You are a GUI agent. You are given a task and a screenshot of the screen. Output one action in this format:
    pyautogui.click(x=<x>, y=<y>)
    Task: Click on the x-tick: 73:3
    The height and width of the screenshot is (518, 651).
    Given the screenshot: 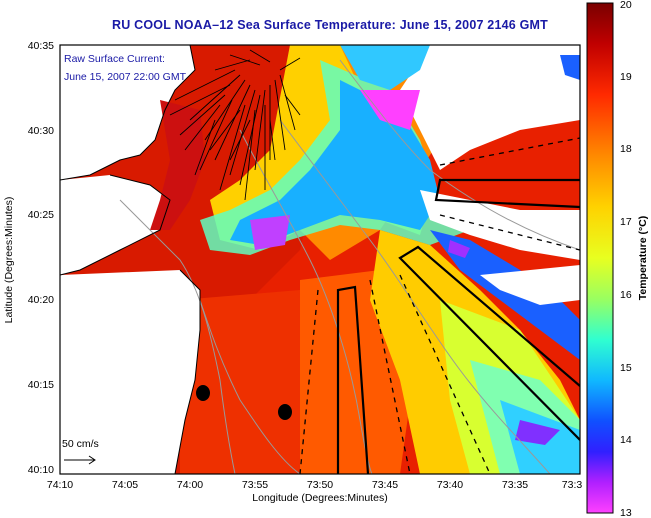 What is the action you would take?
    pyautogui.click(x=572, y=485)
    